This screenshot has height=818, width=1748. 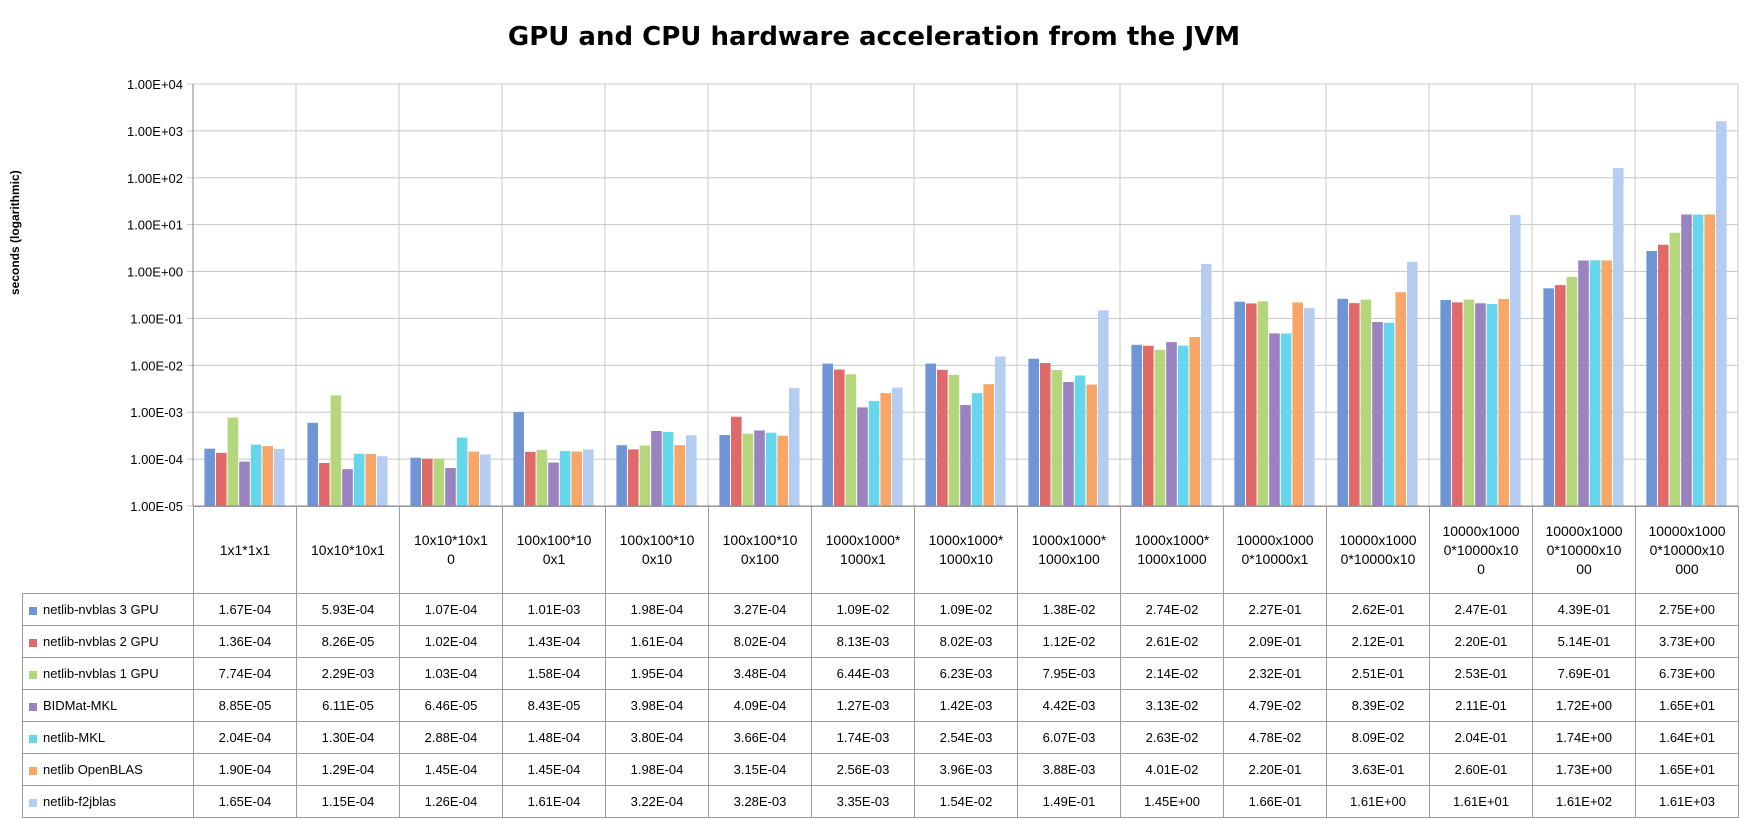 What do you see at coordinates (1481, 705) in the screenshot?
I see `value-cell: 2.11E-01` at bounding box center [1481, 705].